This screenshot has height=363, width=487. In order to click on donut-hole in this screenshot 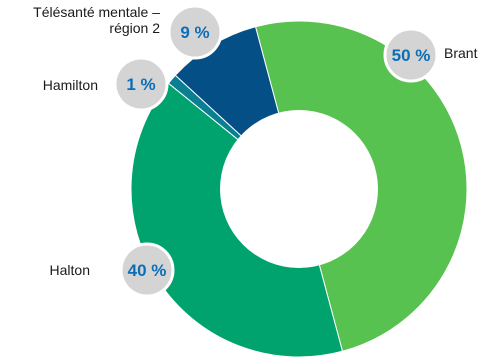, I will do `click(299, 189)`.